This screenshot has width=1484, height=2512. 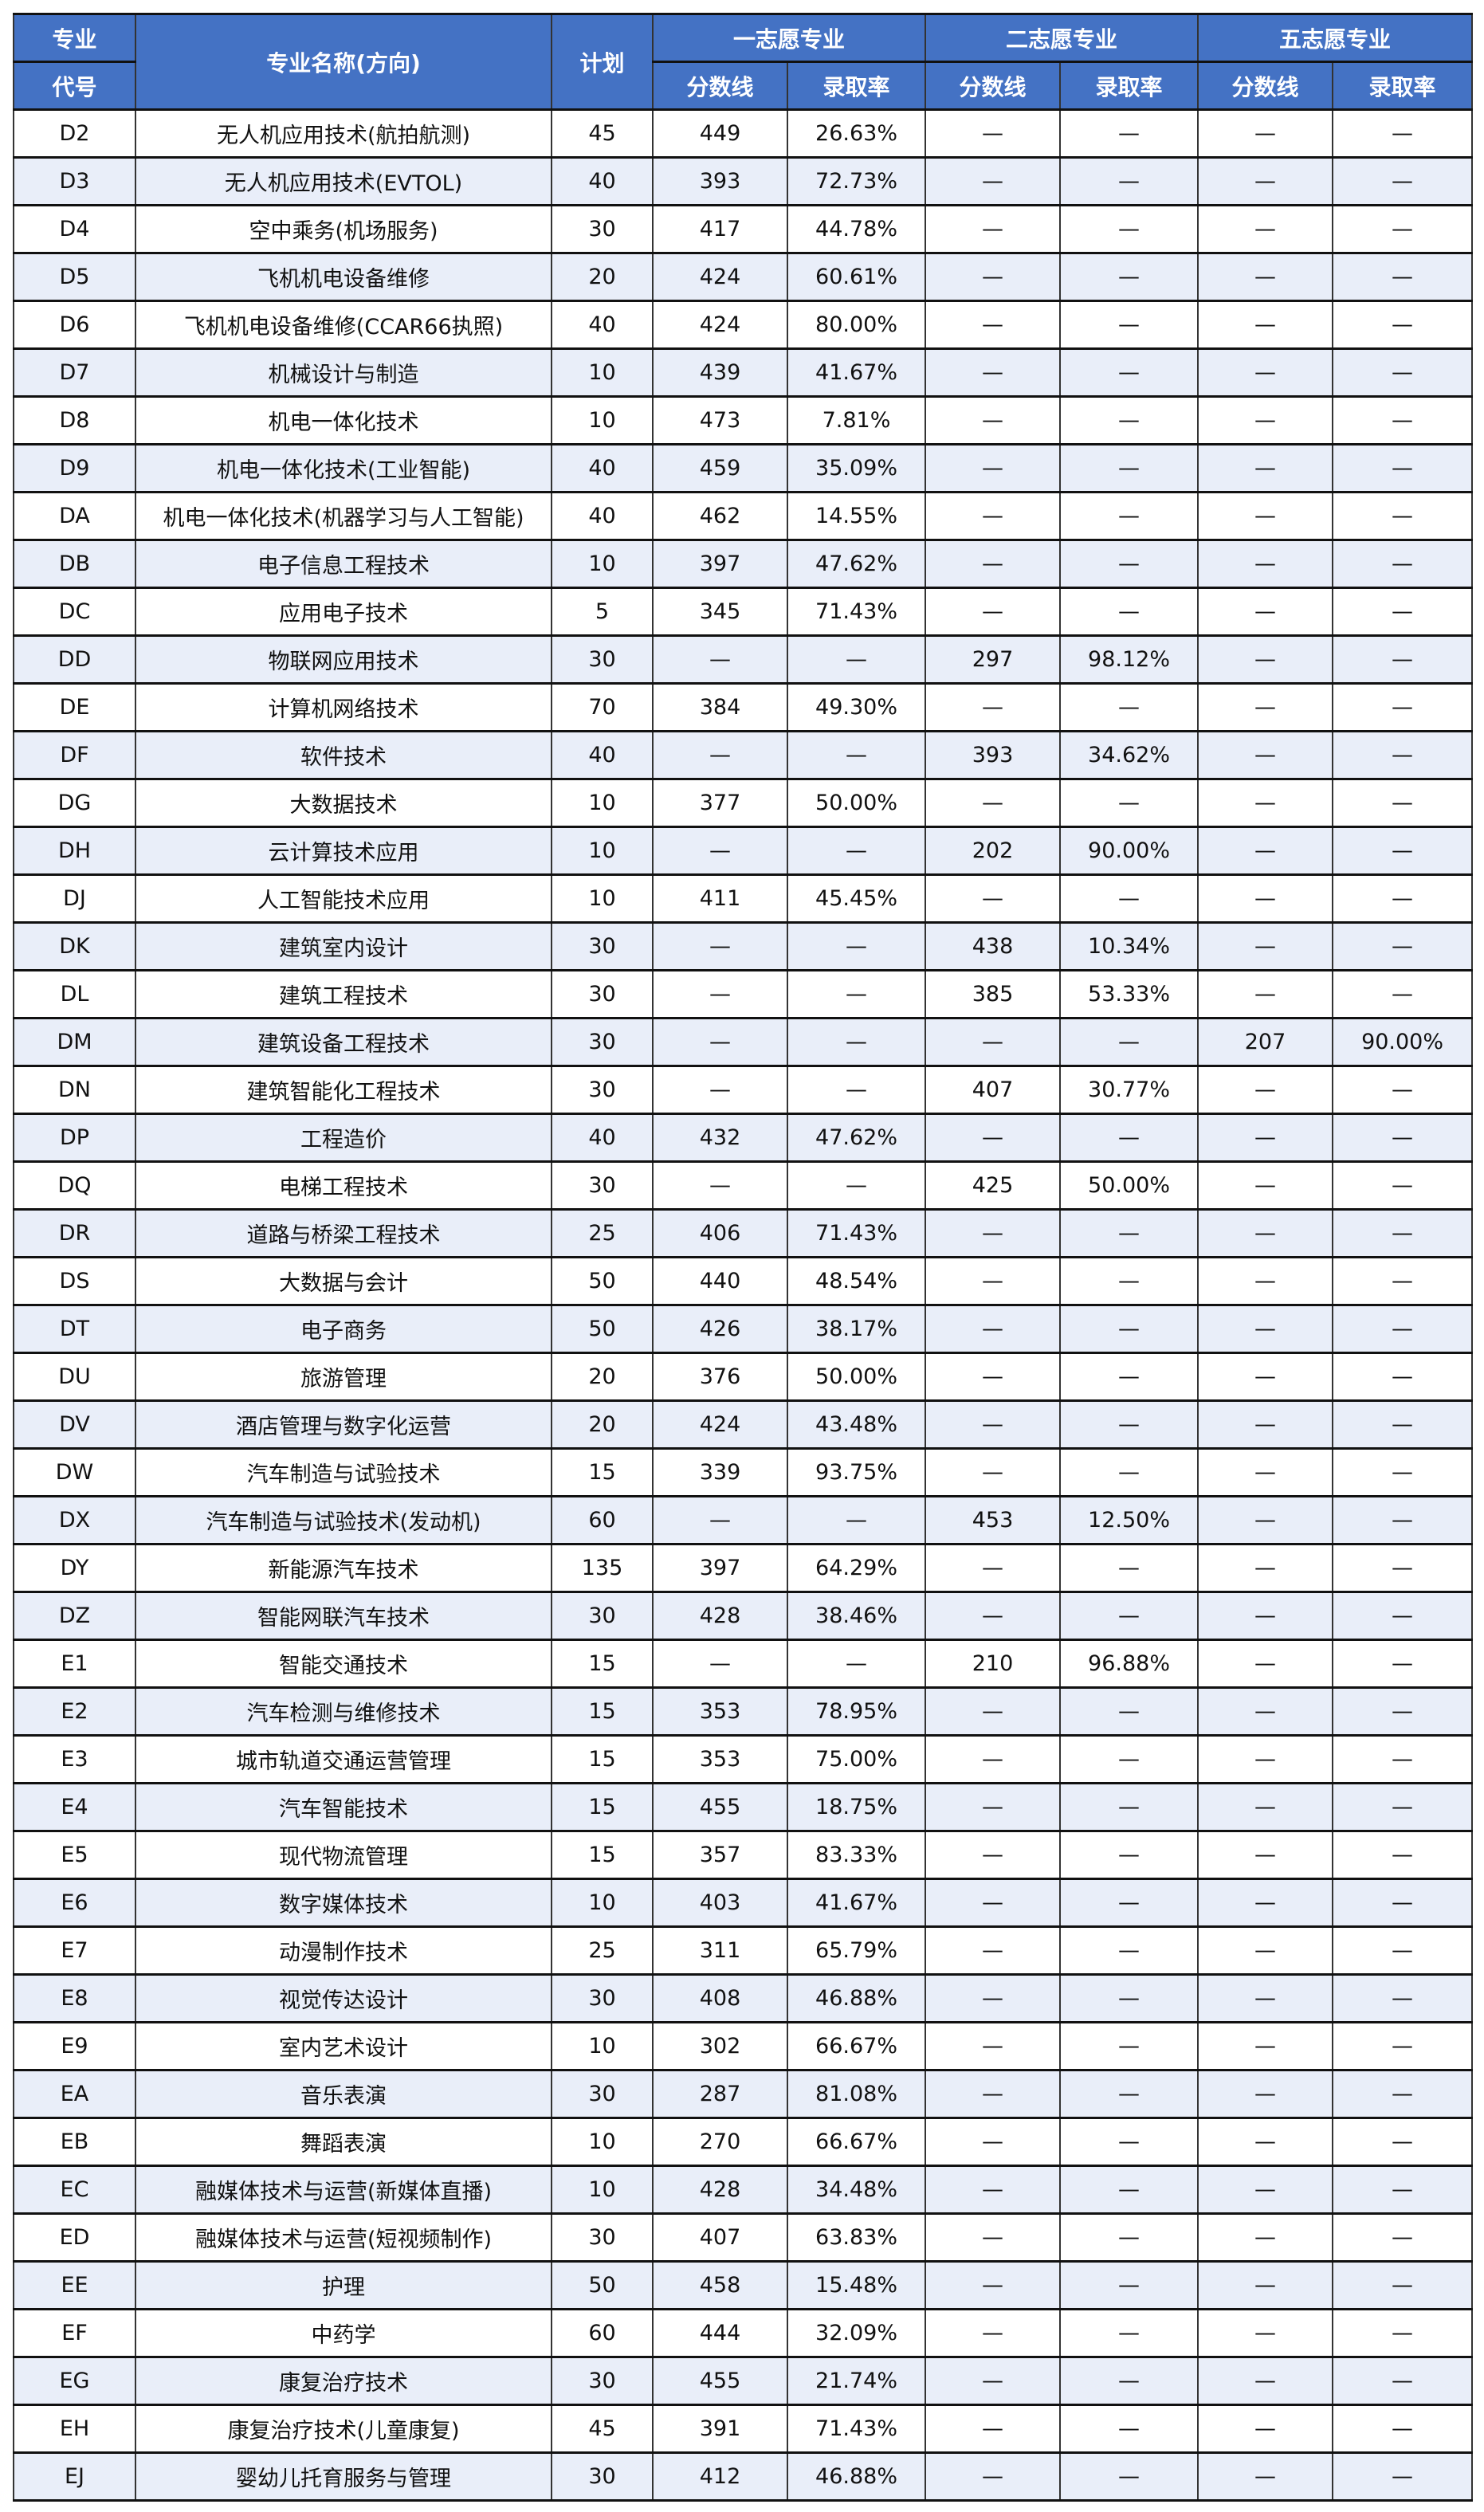 What do you see at coordinates (1265, 86) in the screenshot?
I see `header-fifth-score: 分数线` at bounding box center [1265, 86].